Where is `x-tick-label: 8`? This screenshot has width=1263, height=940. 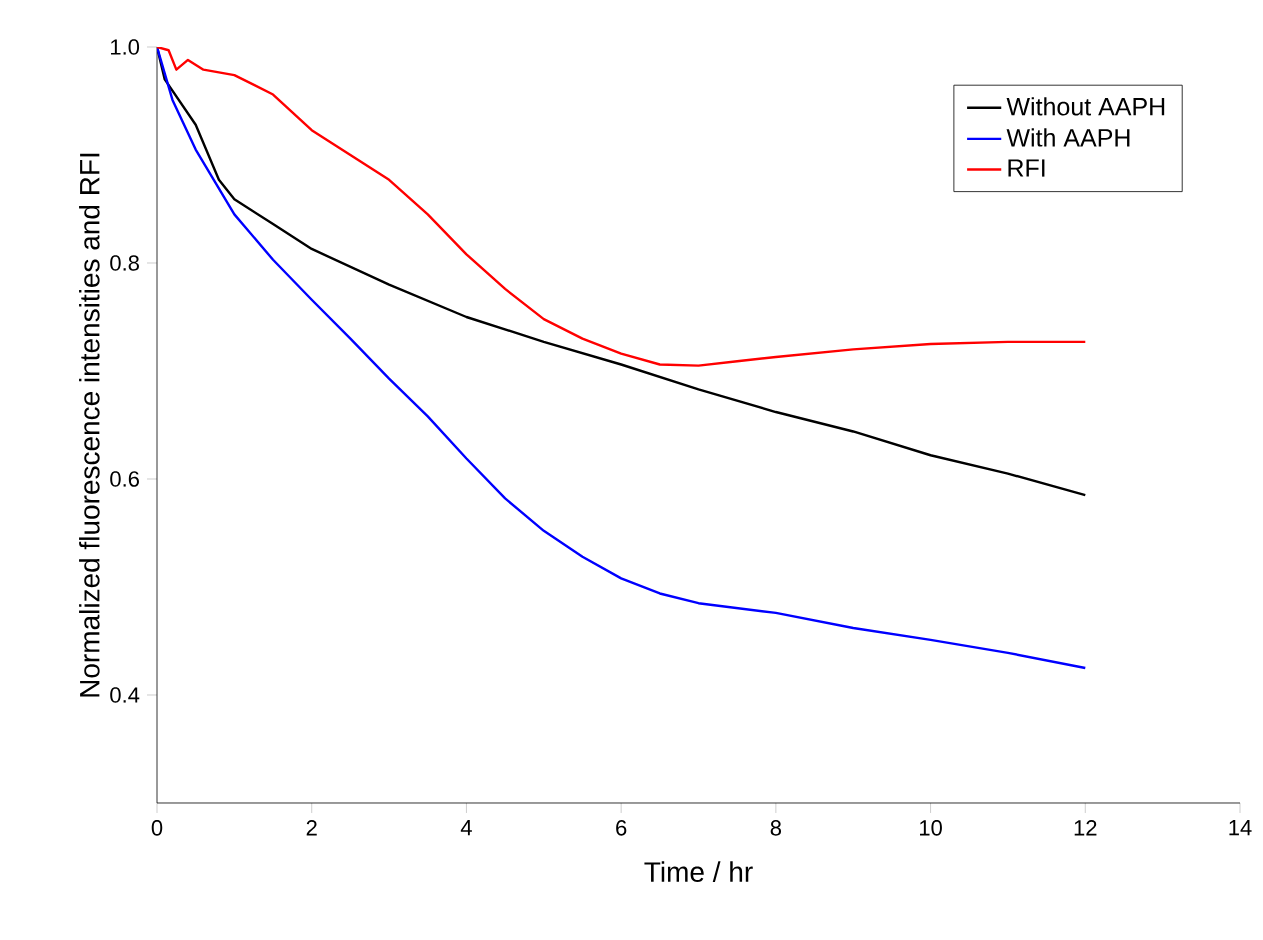 x-tick-label: 8 is located at coordinates (776, 828).